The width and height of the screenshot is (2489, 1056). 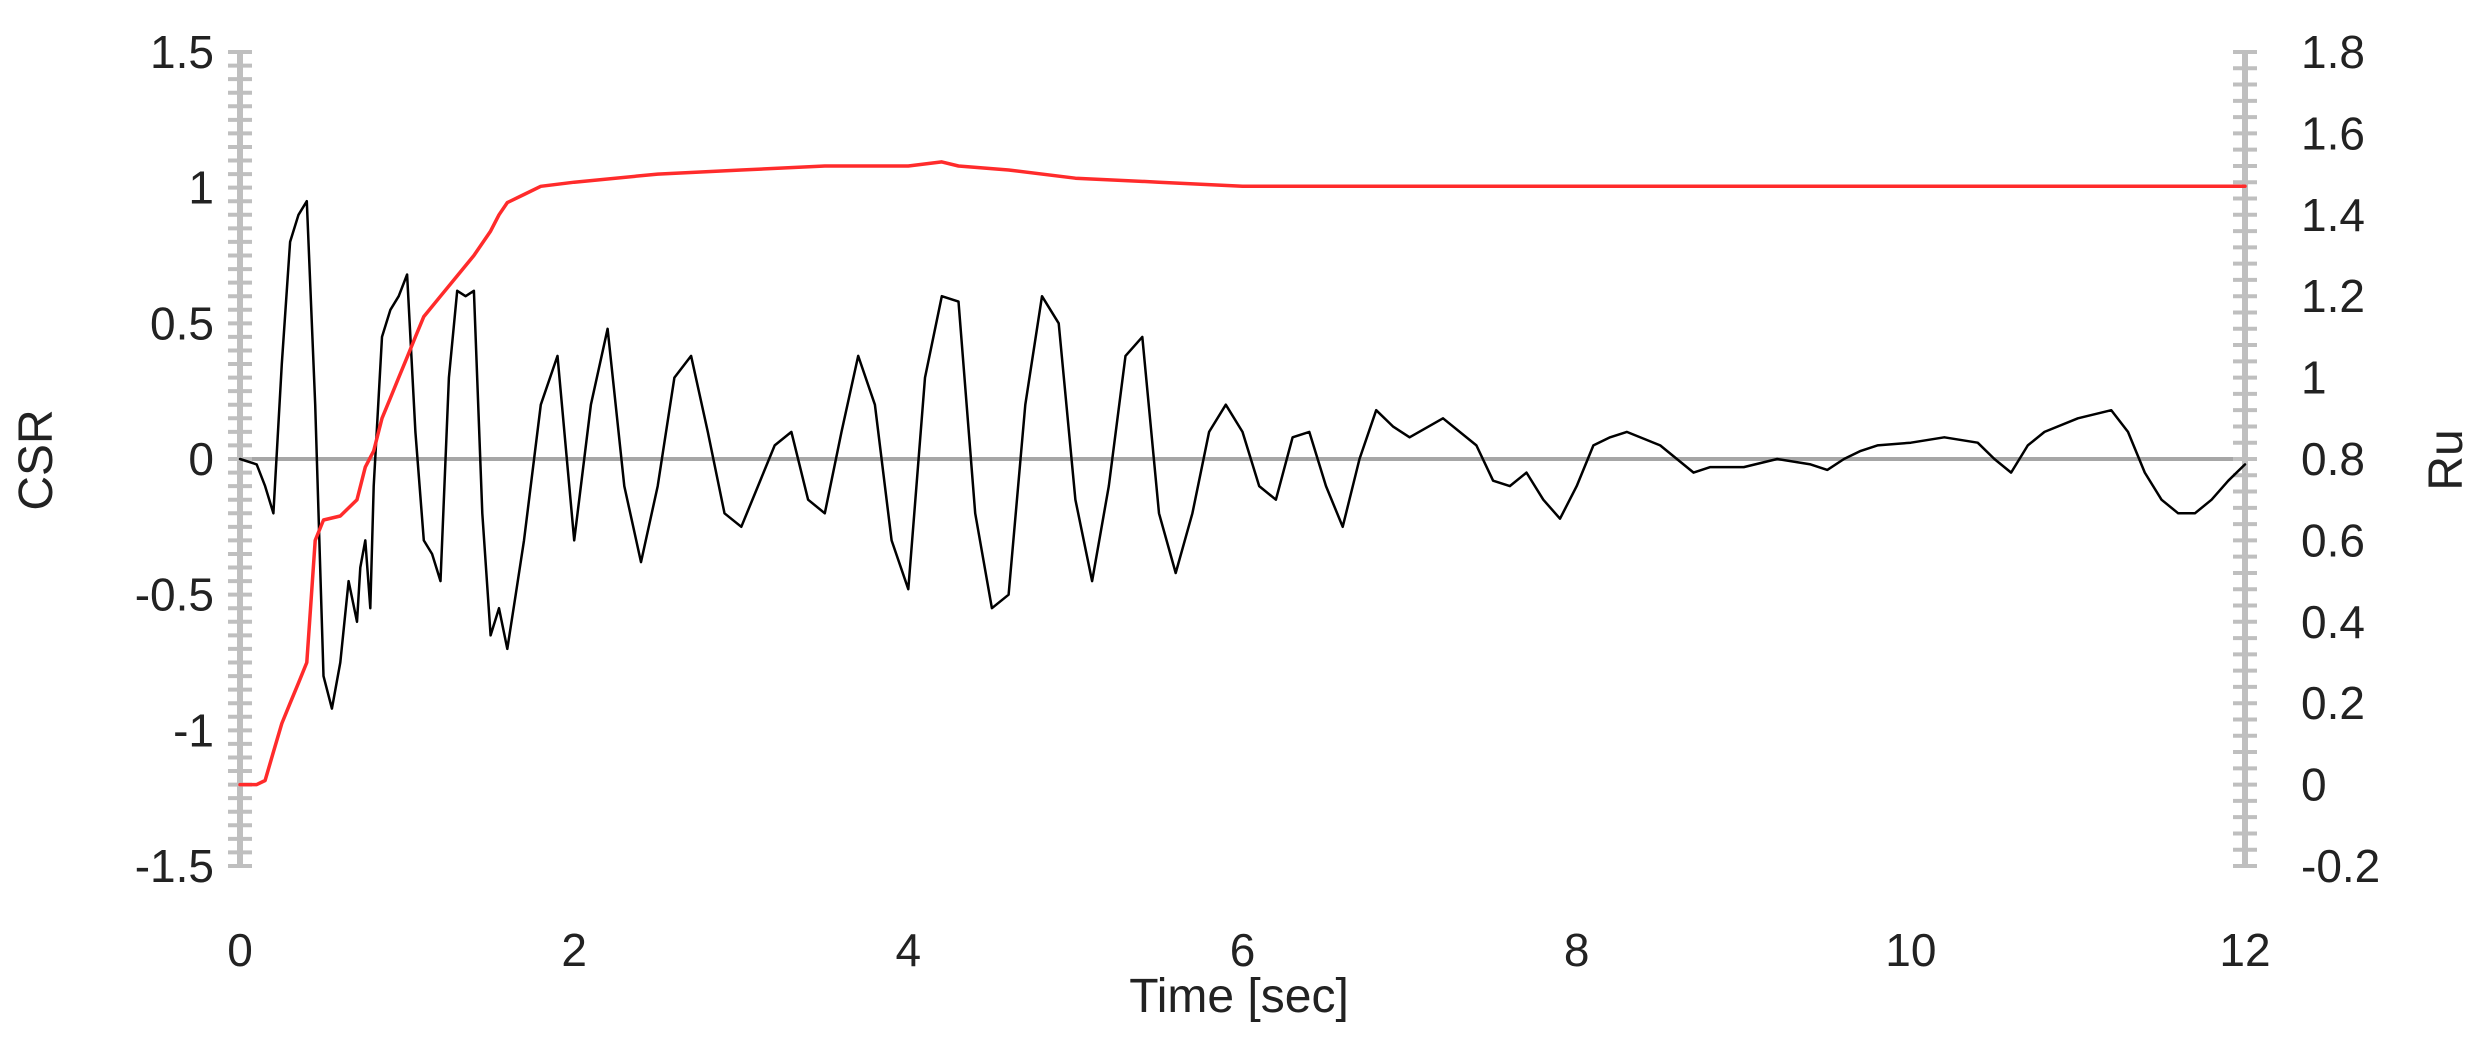 What do you see at coordinates (2314, 378) in the screenshot?
I see `y2-tick-label: 1` at bounding box center [2314, 378].